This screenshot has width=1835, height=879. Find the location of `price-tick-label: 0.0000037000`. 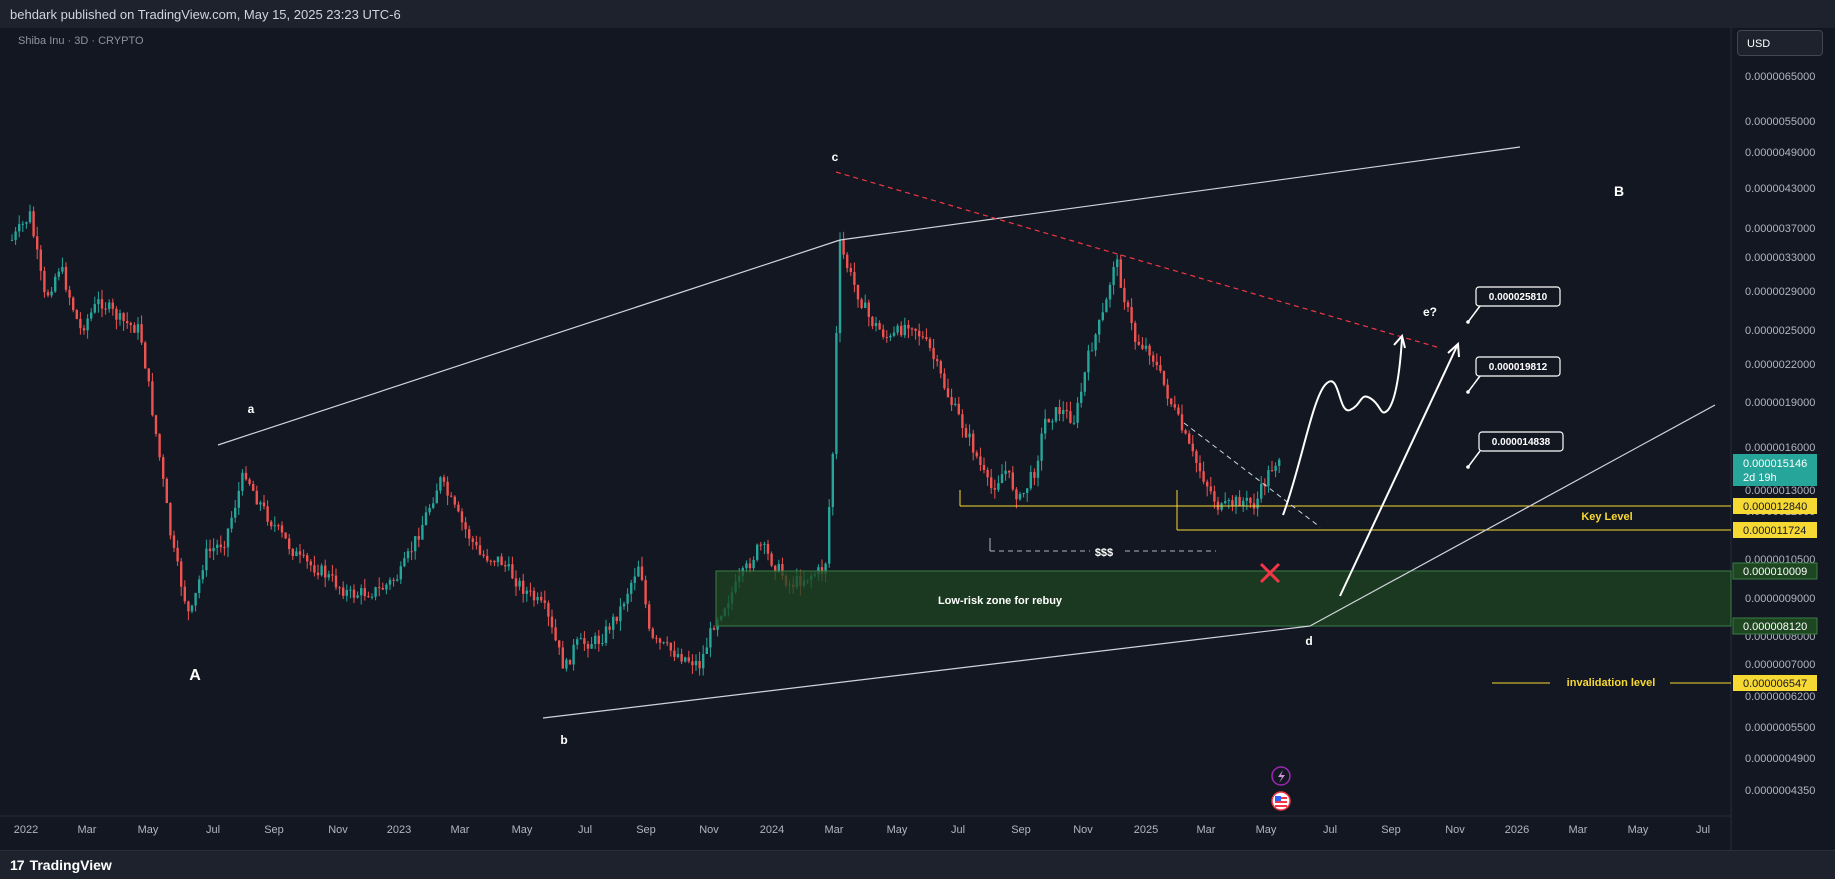

price-tick-label: 0.0000037000 is located at coordinates (1780, 229).